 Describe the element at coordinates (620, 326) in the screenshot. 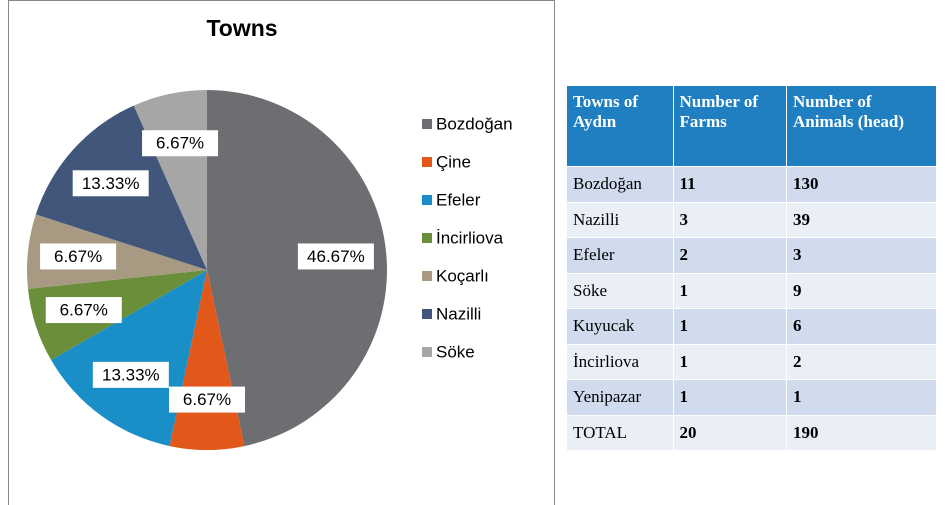

I see `table-cell: Kuyucak` at that location.